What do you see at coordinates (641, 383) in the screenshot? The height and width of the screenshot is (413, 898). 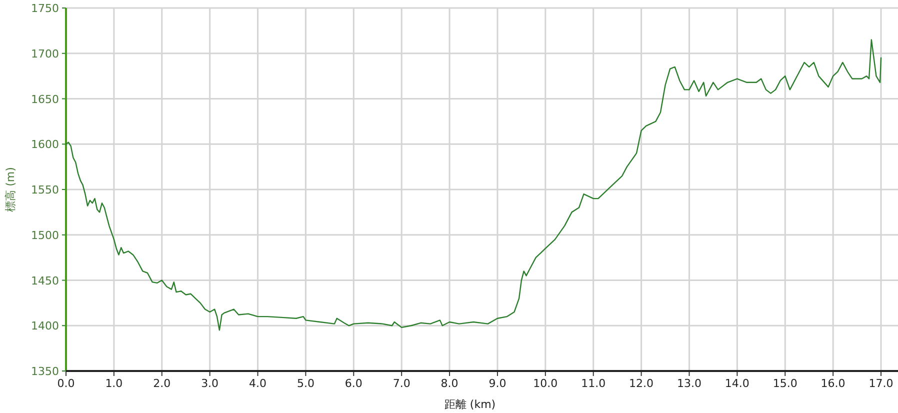 I see `x-tick-label: 12.0` at bounding box center [641, 383].